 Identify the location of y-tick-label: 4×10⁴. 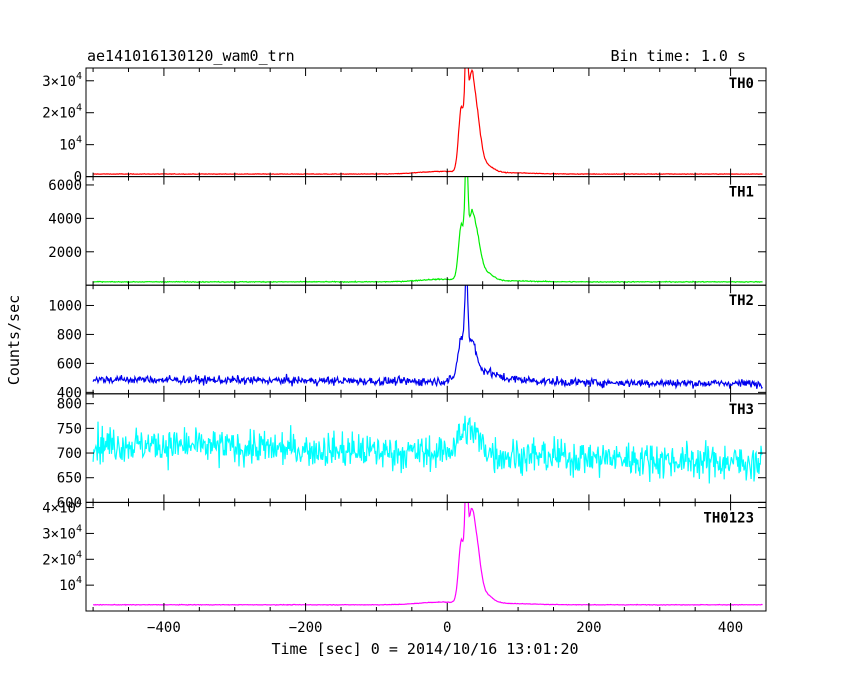
(62, 507).